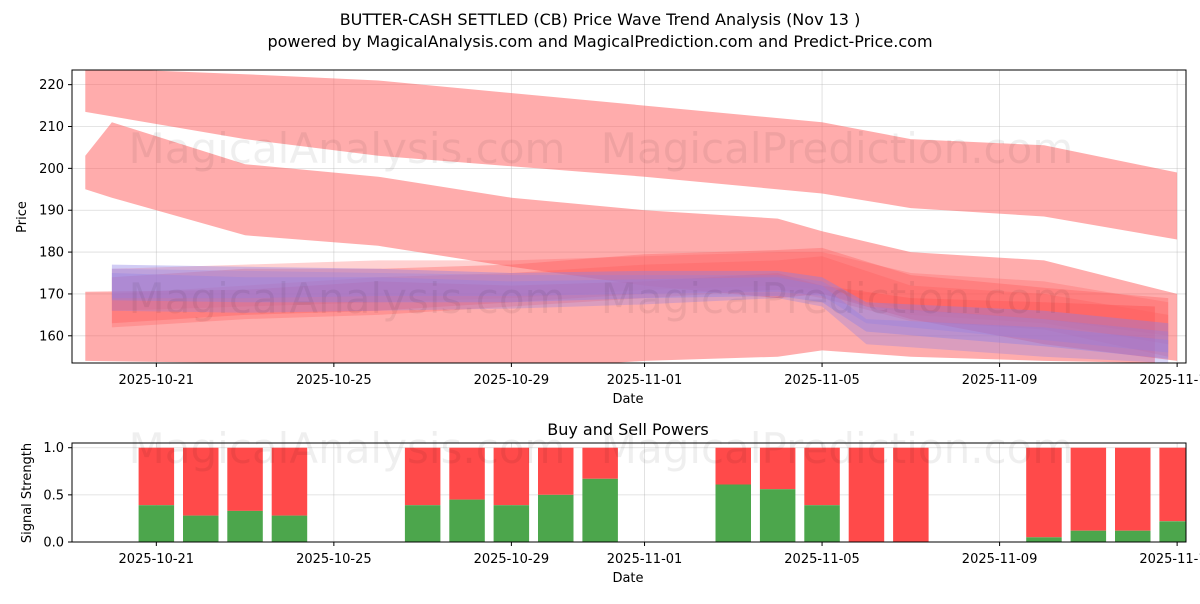 This screenshot has width=1200, height=604. Describe the element at coordinates (645, 380) in the screenshot. I see `price-x-tick-label: 2025-11-01` at that location.